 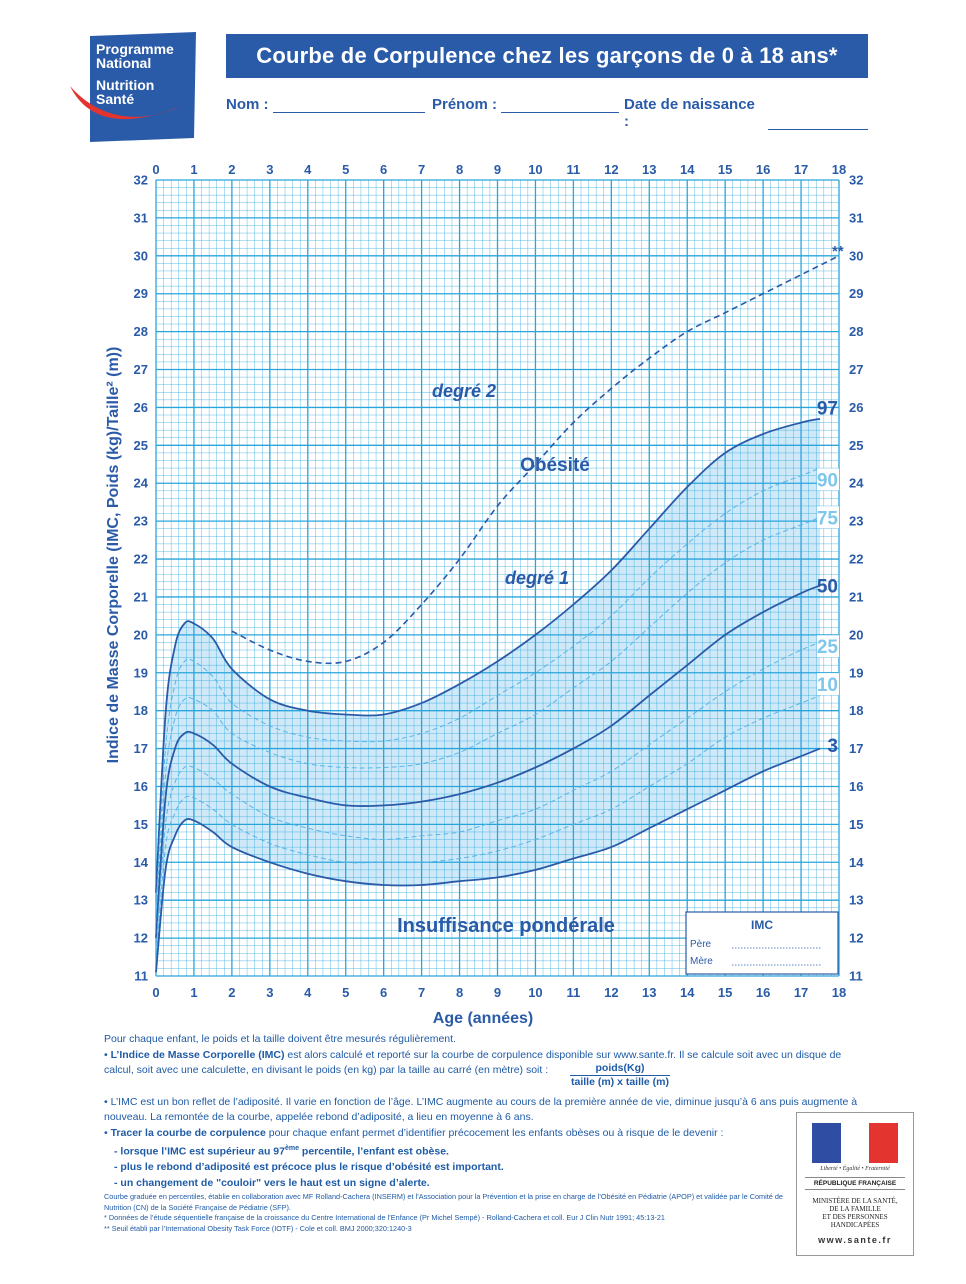 I want to click on y-tick-left: 13, so click(x=141, y=900).